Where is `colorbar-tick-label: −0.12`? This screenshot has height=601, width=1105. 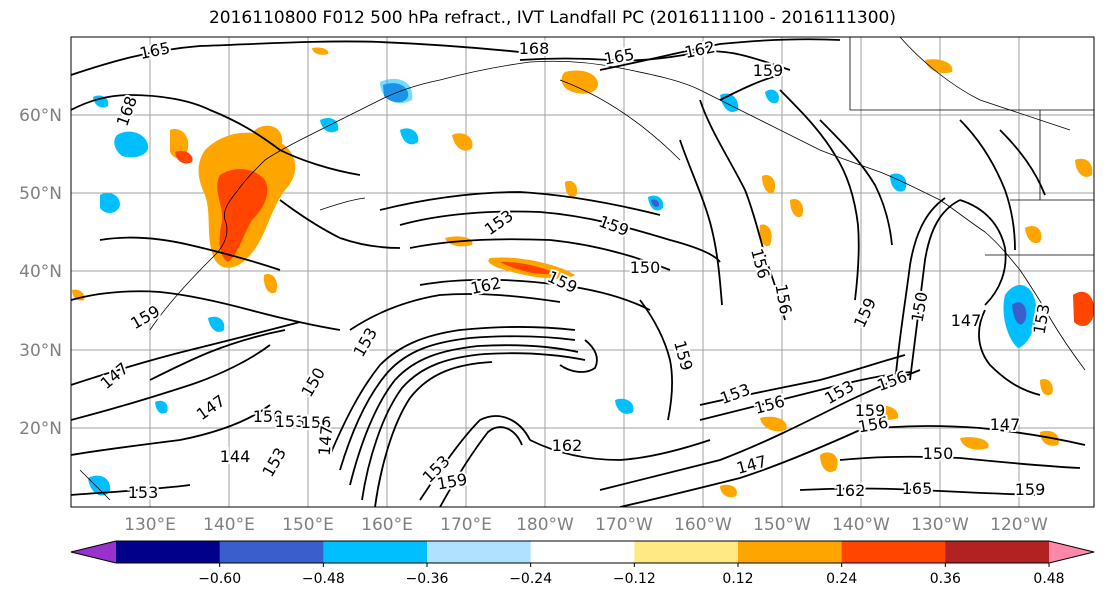
colorbar-tick-label: −0.12 is located at coordinates (634, 579).